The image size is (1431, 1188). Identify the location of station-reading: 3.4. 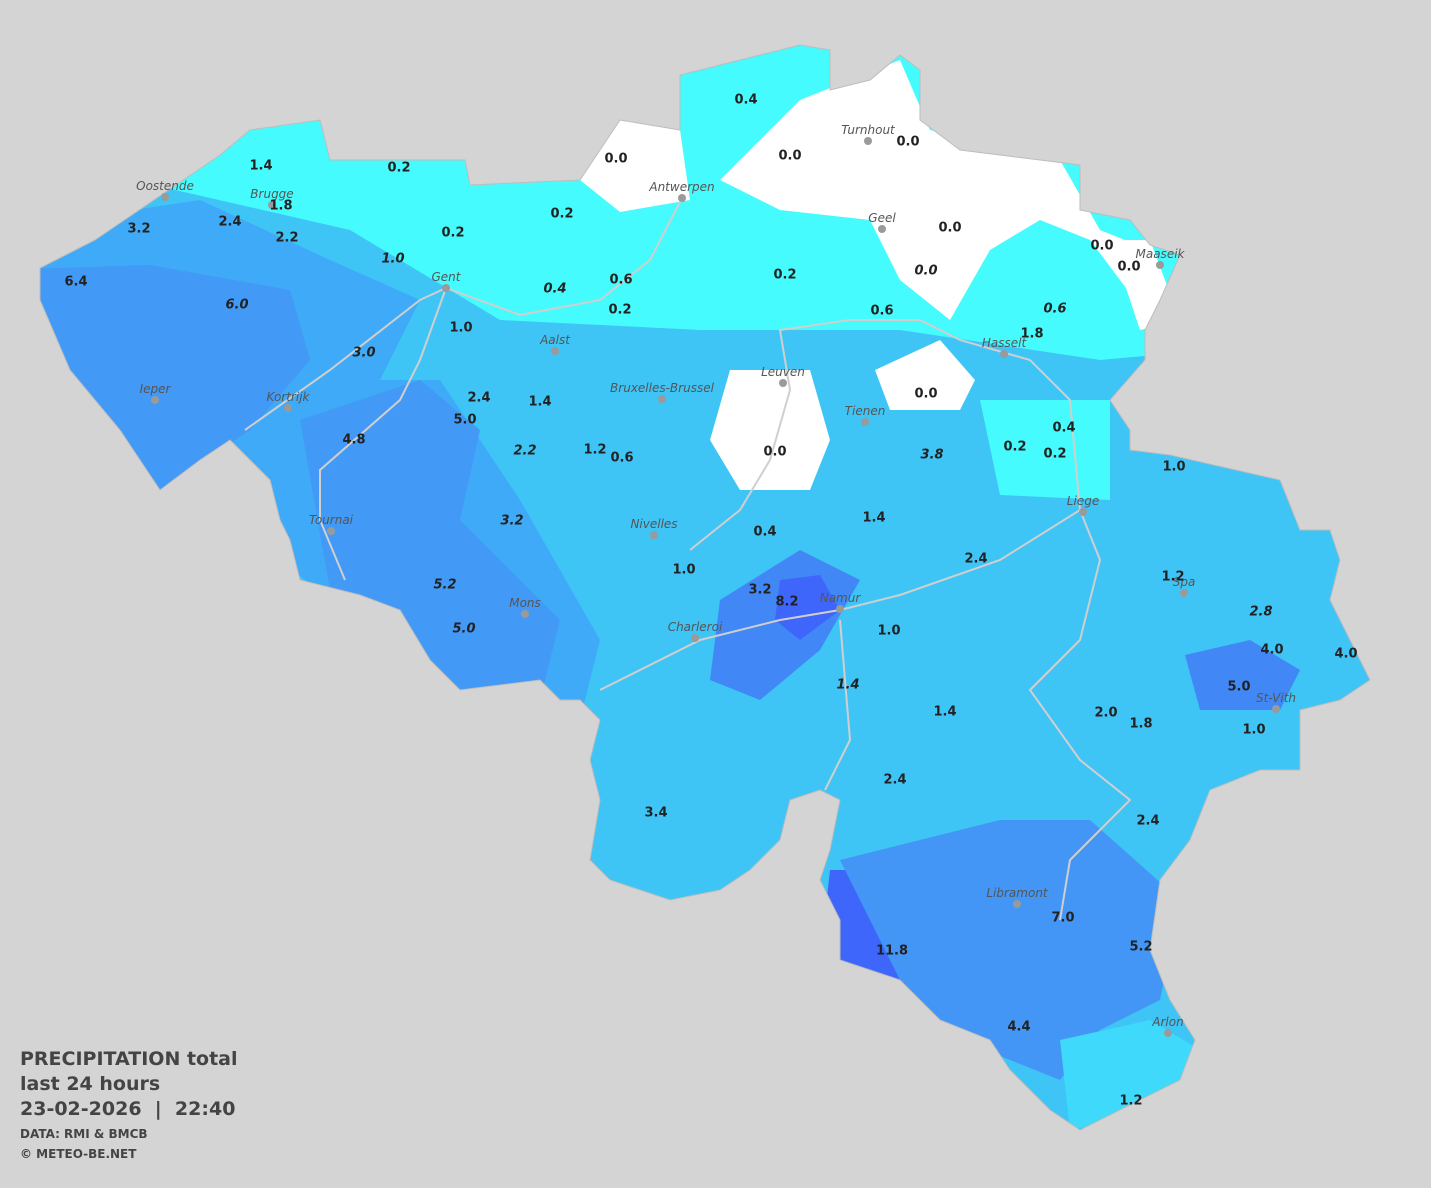
(655, 813).